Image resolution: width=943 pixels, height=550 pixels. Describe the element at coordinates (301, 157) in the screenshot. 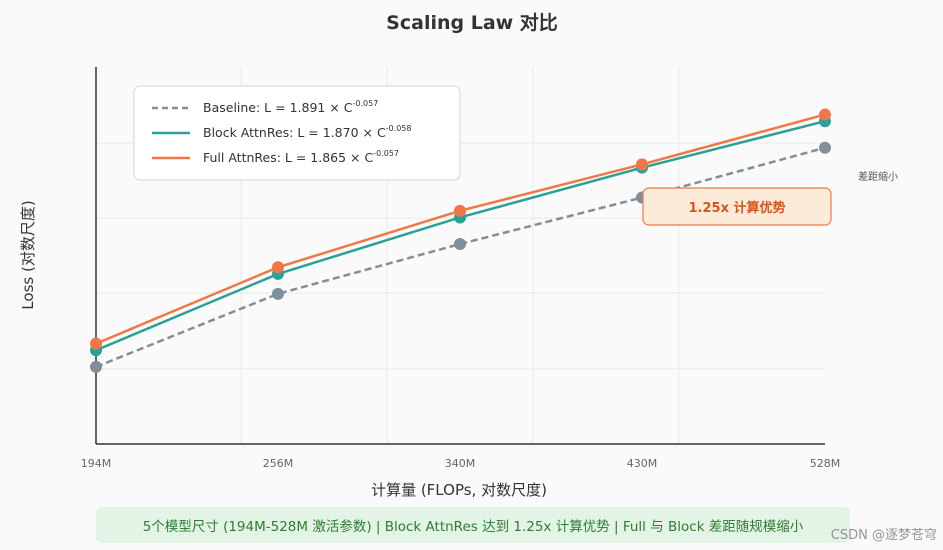

I see `legend-label: Full AttnRes: L = 1.865 × C-0.057` at that location.